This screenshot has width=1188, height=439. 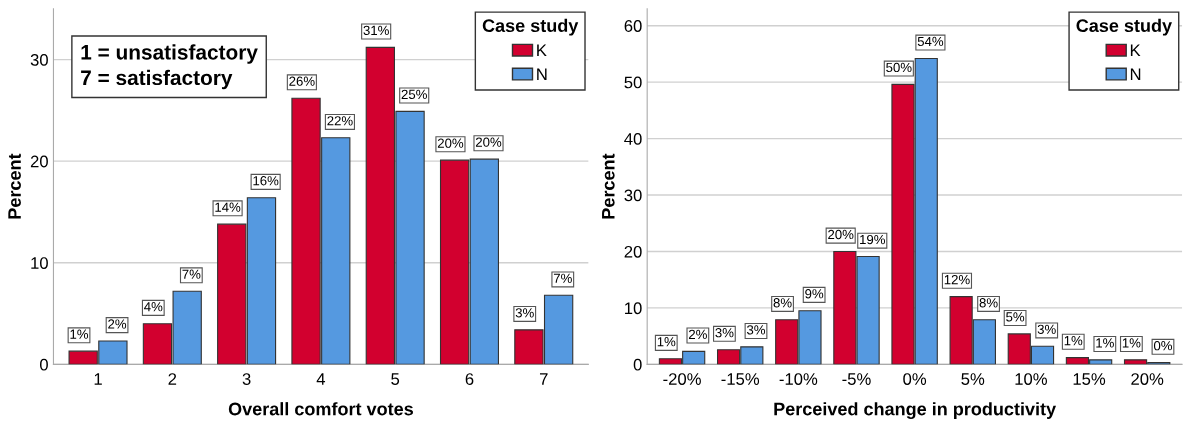 What do you see at coordinates (340, 121) in the screenshot?
I see `data-label: 22%` at bounding box center [340, 121].